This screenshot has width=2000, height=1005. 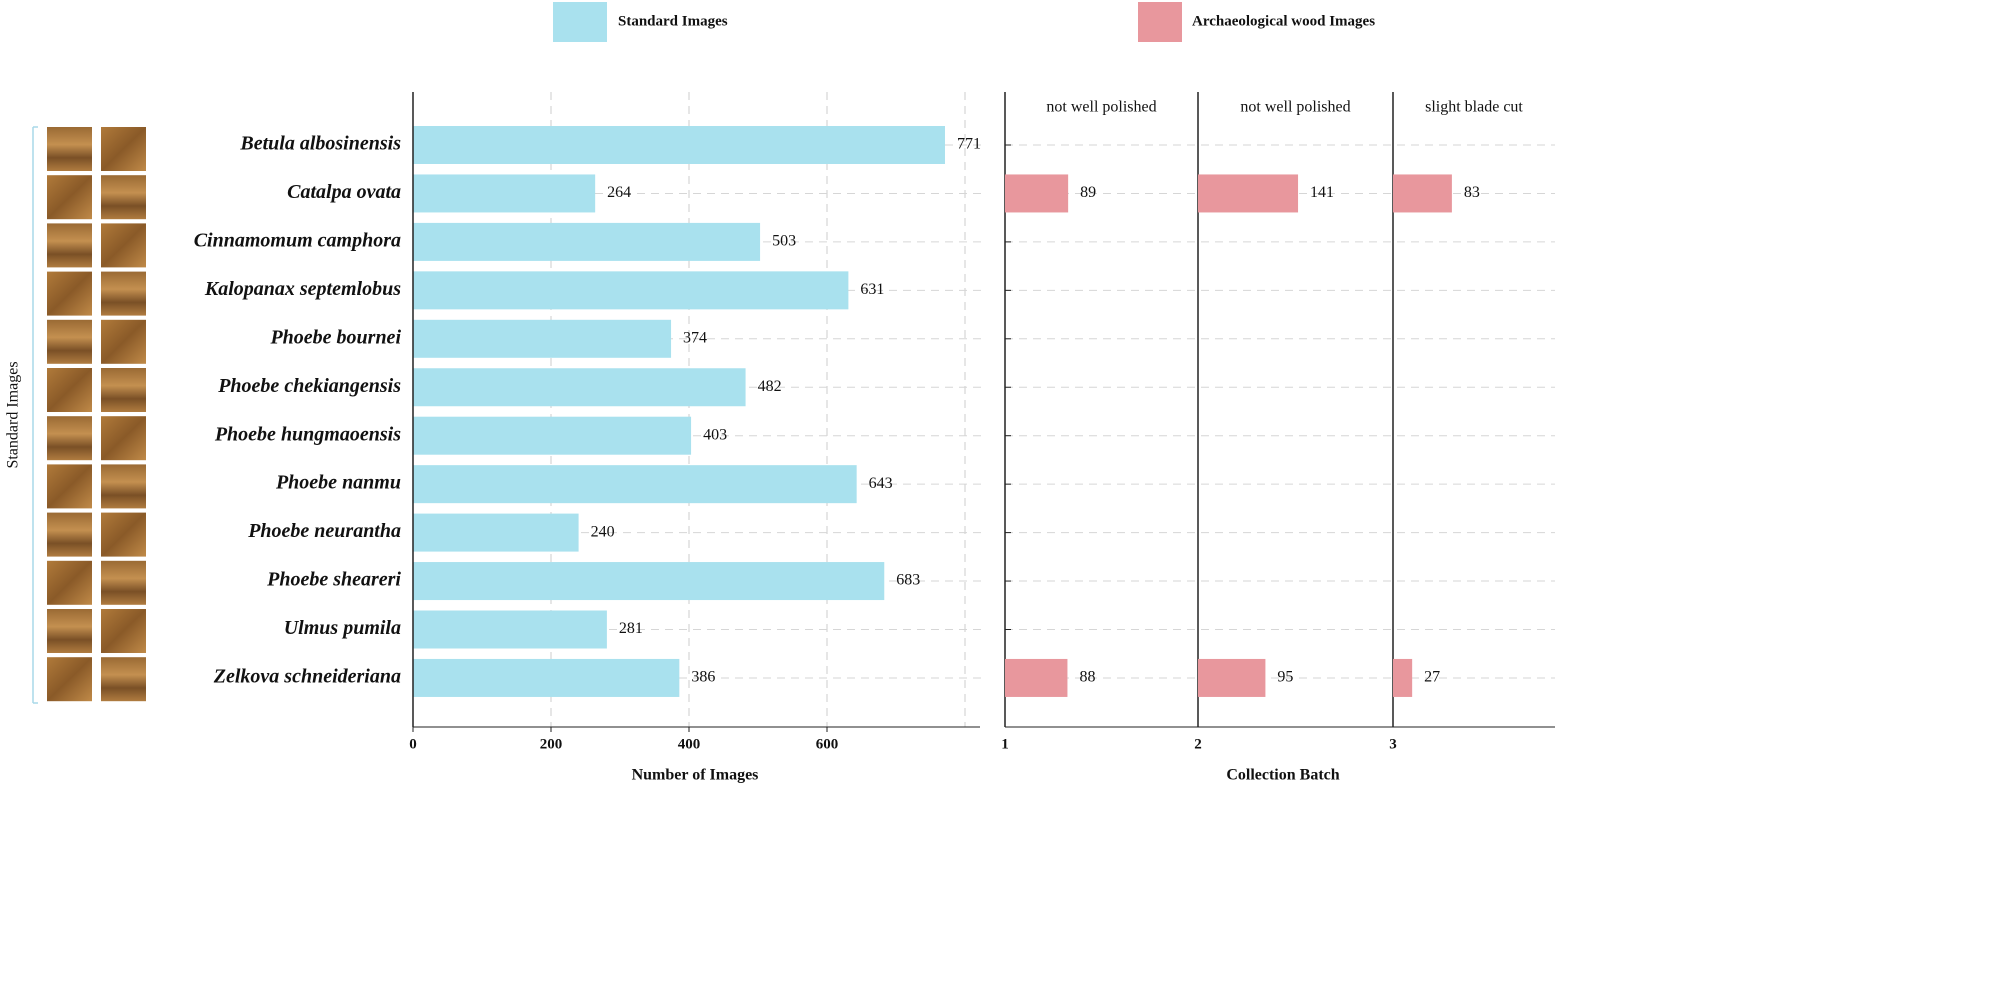 I want to click on category-label: Cinnamomum camphora, so click(x=297, y=240).